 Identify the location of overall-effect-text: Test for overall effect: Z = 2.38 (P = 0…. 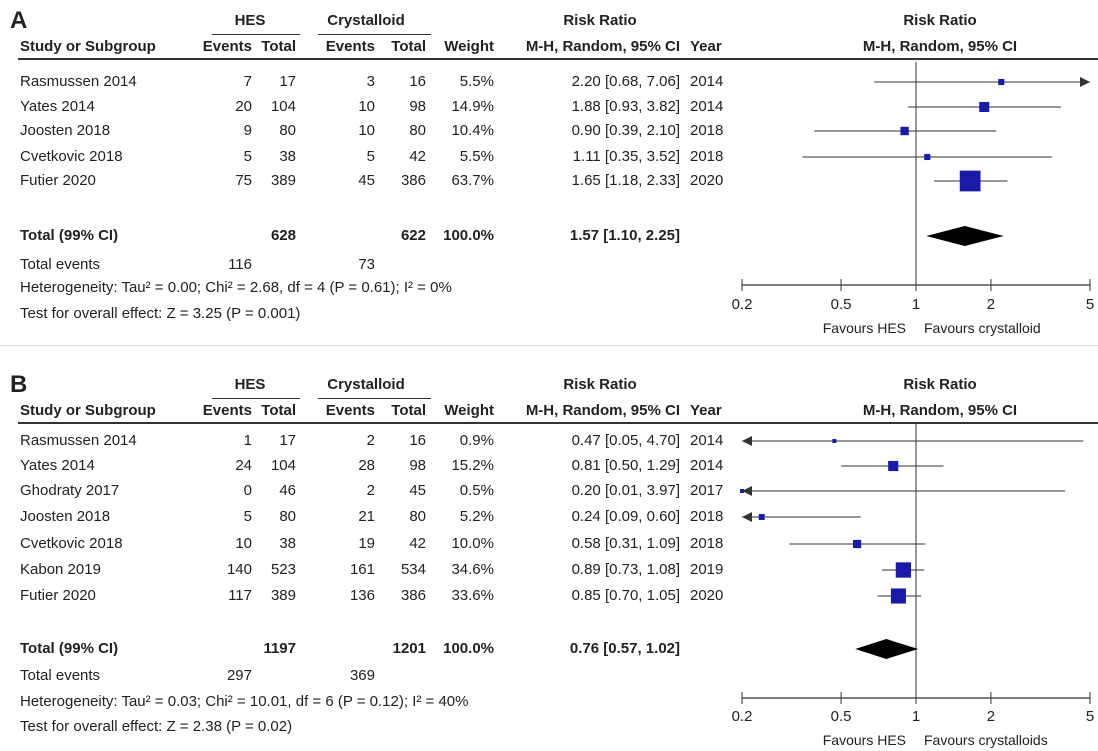
(156, 726).